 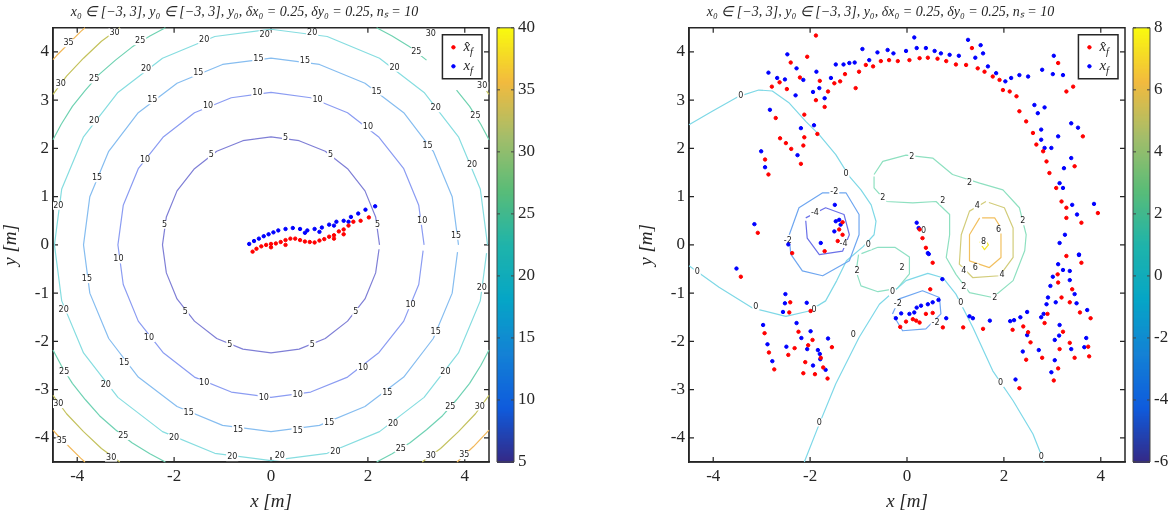 I want to click on y-tick-label: -1, so click(x=41, y=292).